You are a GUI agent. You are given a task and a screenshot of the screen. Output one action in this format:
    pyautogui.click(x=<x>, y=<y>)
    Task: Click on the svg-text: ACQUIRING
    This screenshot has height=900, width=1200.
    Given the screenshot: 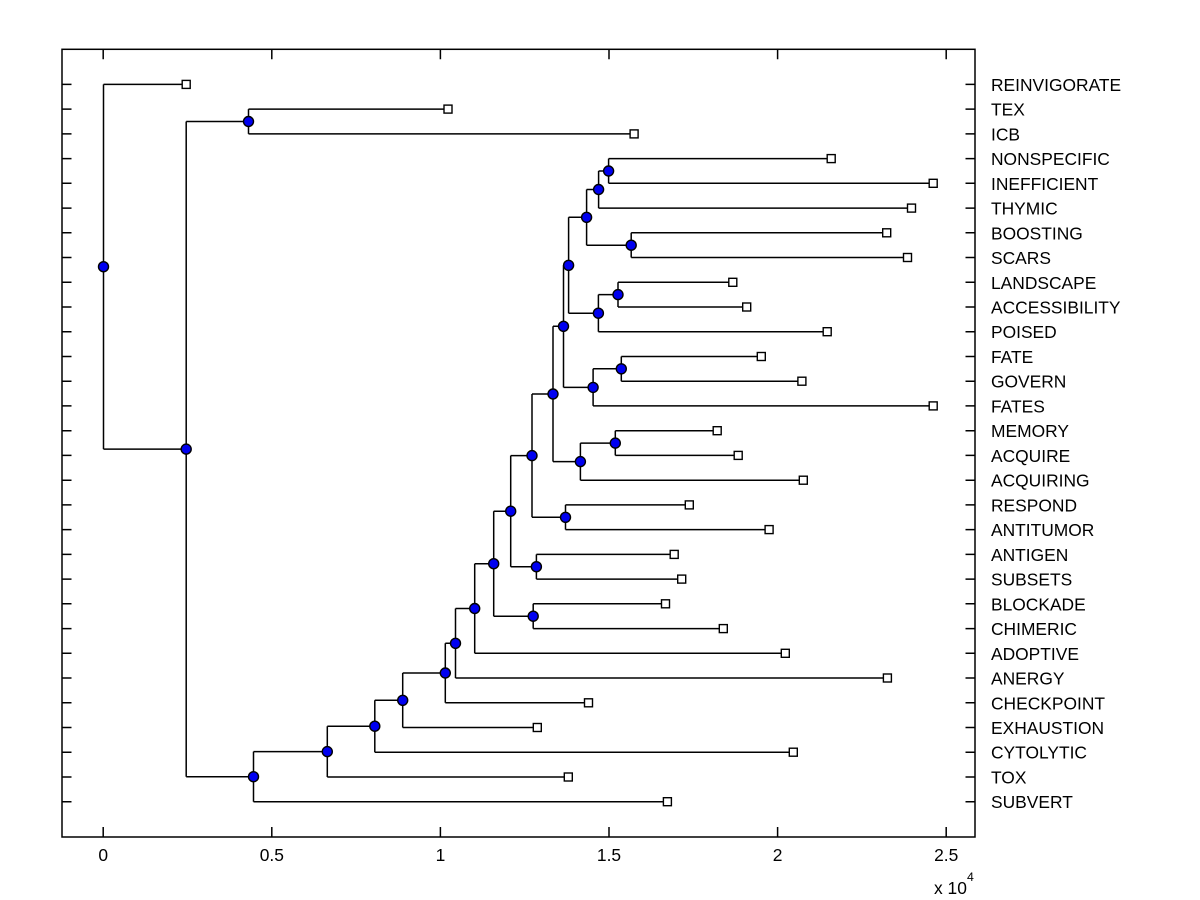 What is the action you would take?
    pyautogui.click(x=1040, y=481)
    